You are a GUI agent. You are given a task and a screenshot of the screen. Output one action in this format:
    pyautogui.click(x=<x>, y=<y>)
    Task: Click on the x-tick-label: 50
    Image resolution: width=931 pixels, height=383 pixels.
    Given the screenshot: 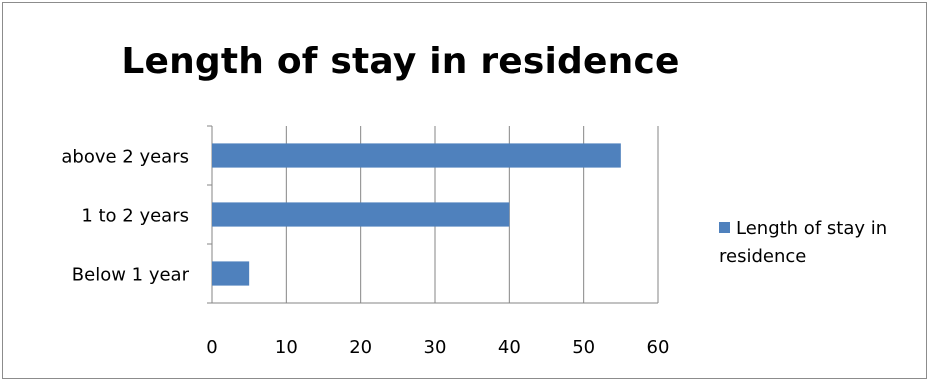 What is the action you would take?
    pyautogui.click(x=583, y=347)
    